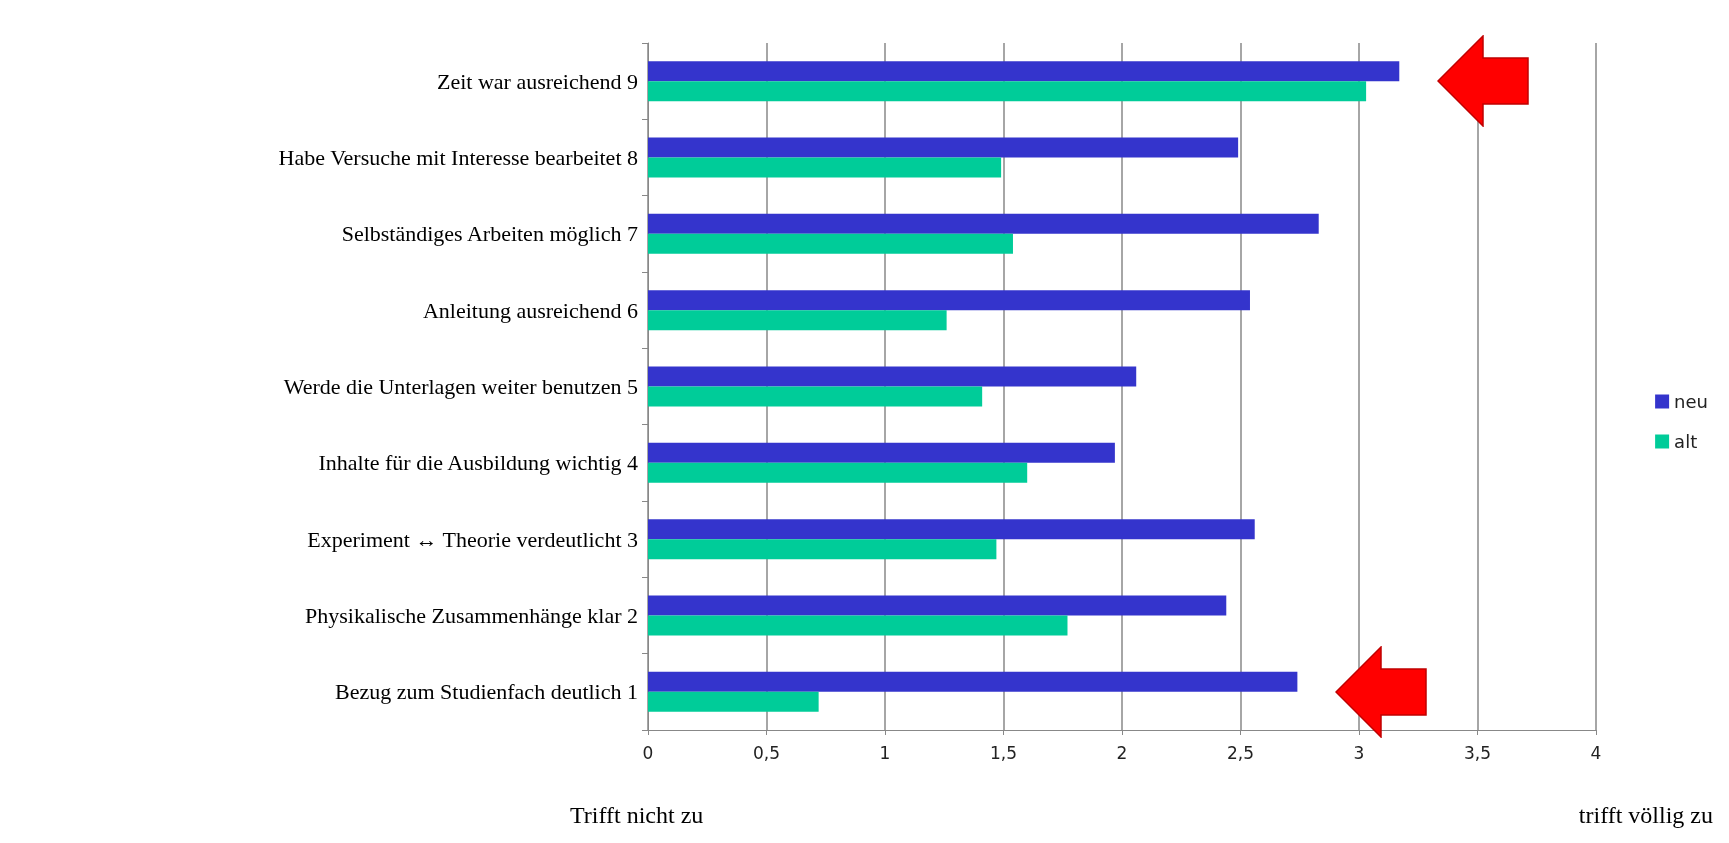  I want to click on x-tick-label: 1, so click(885, 752).